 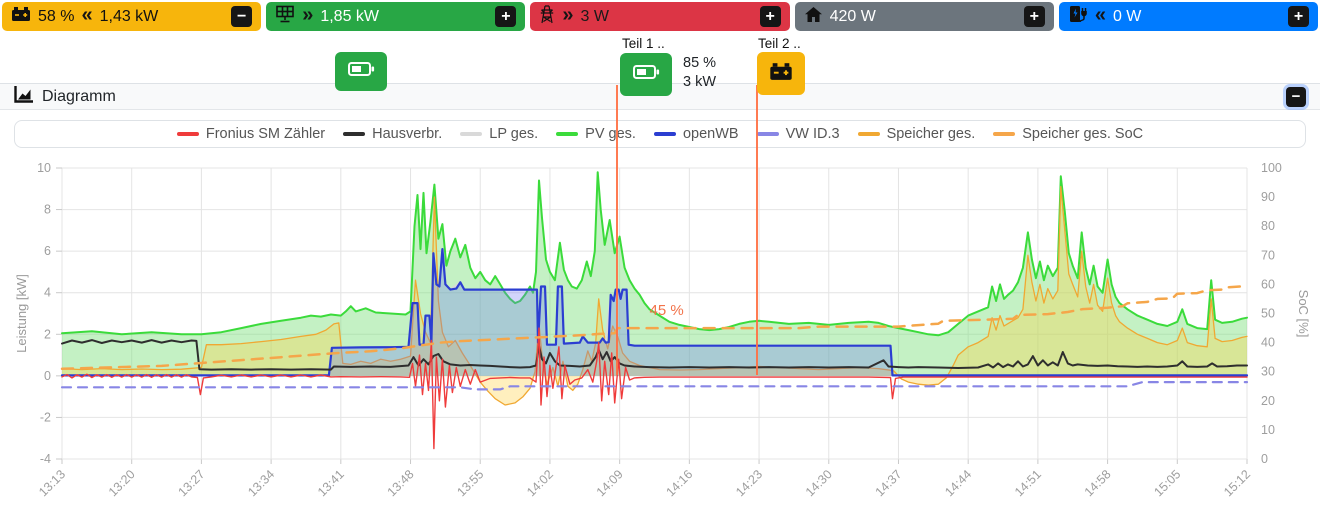 What do you see at coordinates (1127, 16) in the screenshot?
I see `chargepoint-power-value: 0 W` at bounding box center [1127, 16].